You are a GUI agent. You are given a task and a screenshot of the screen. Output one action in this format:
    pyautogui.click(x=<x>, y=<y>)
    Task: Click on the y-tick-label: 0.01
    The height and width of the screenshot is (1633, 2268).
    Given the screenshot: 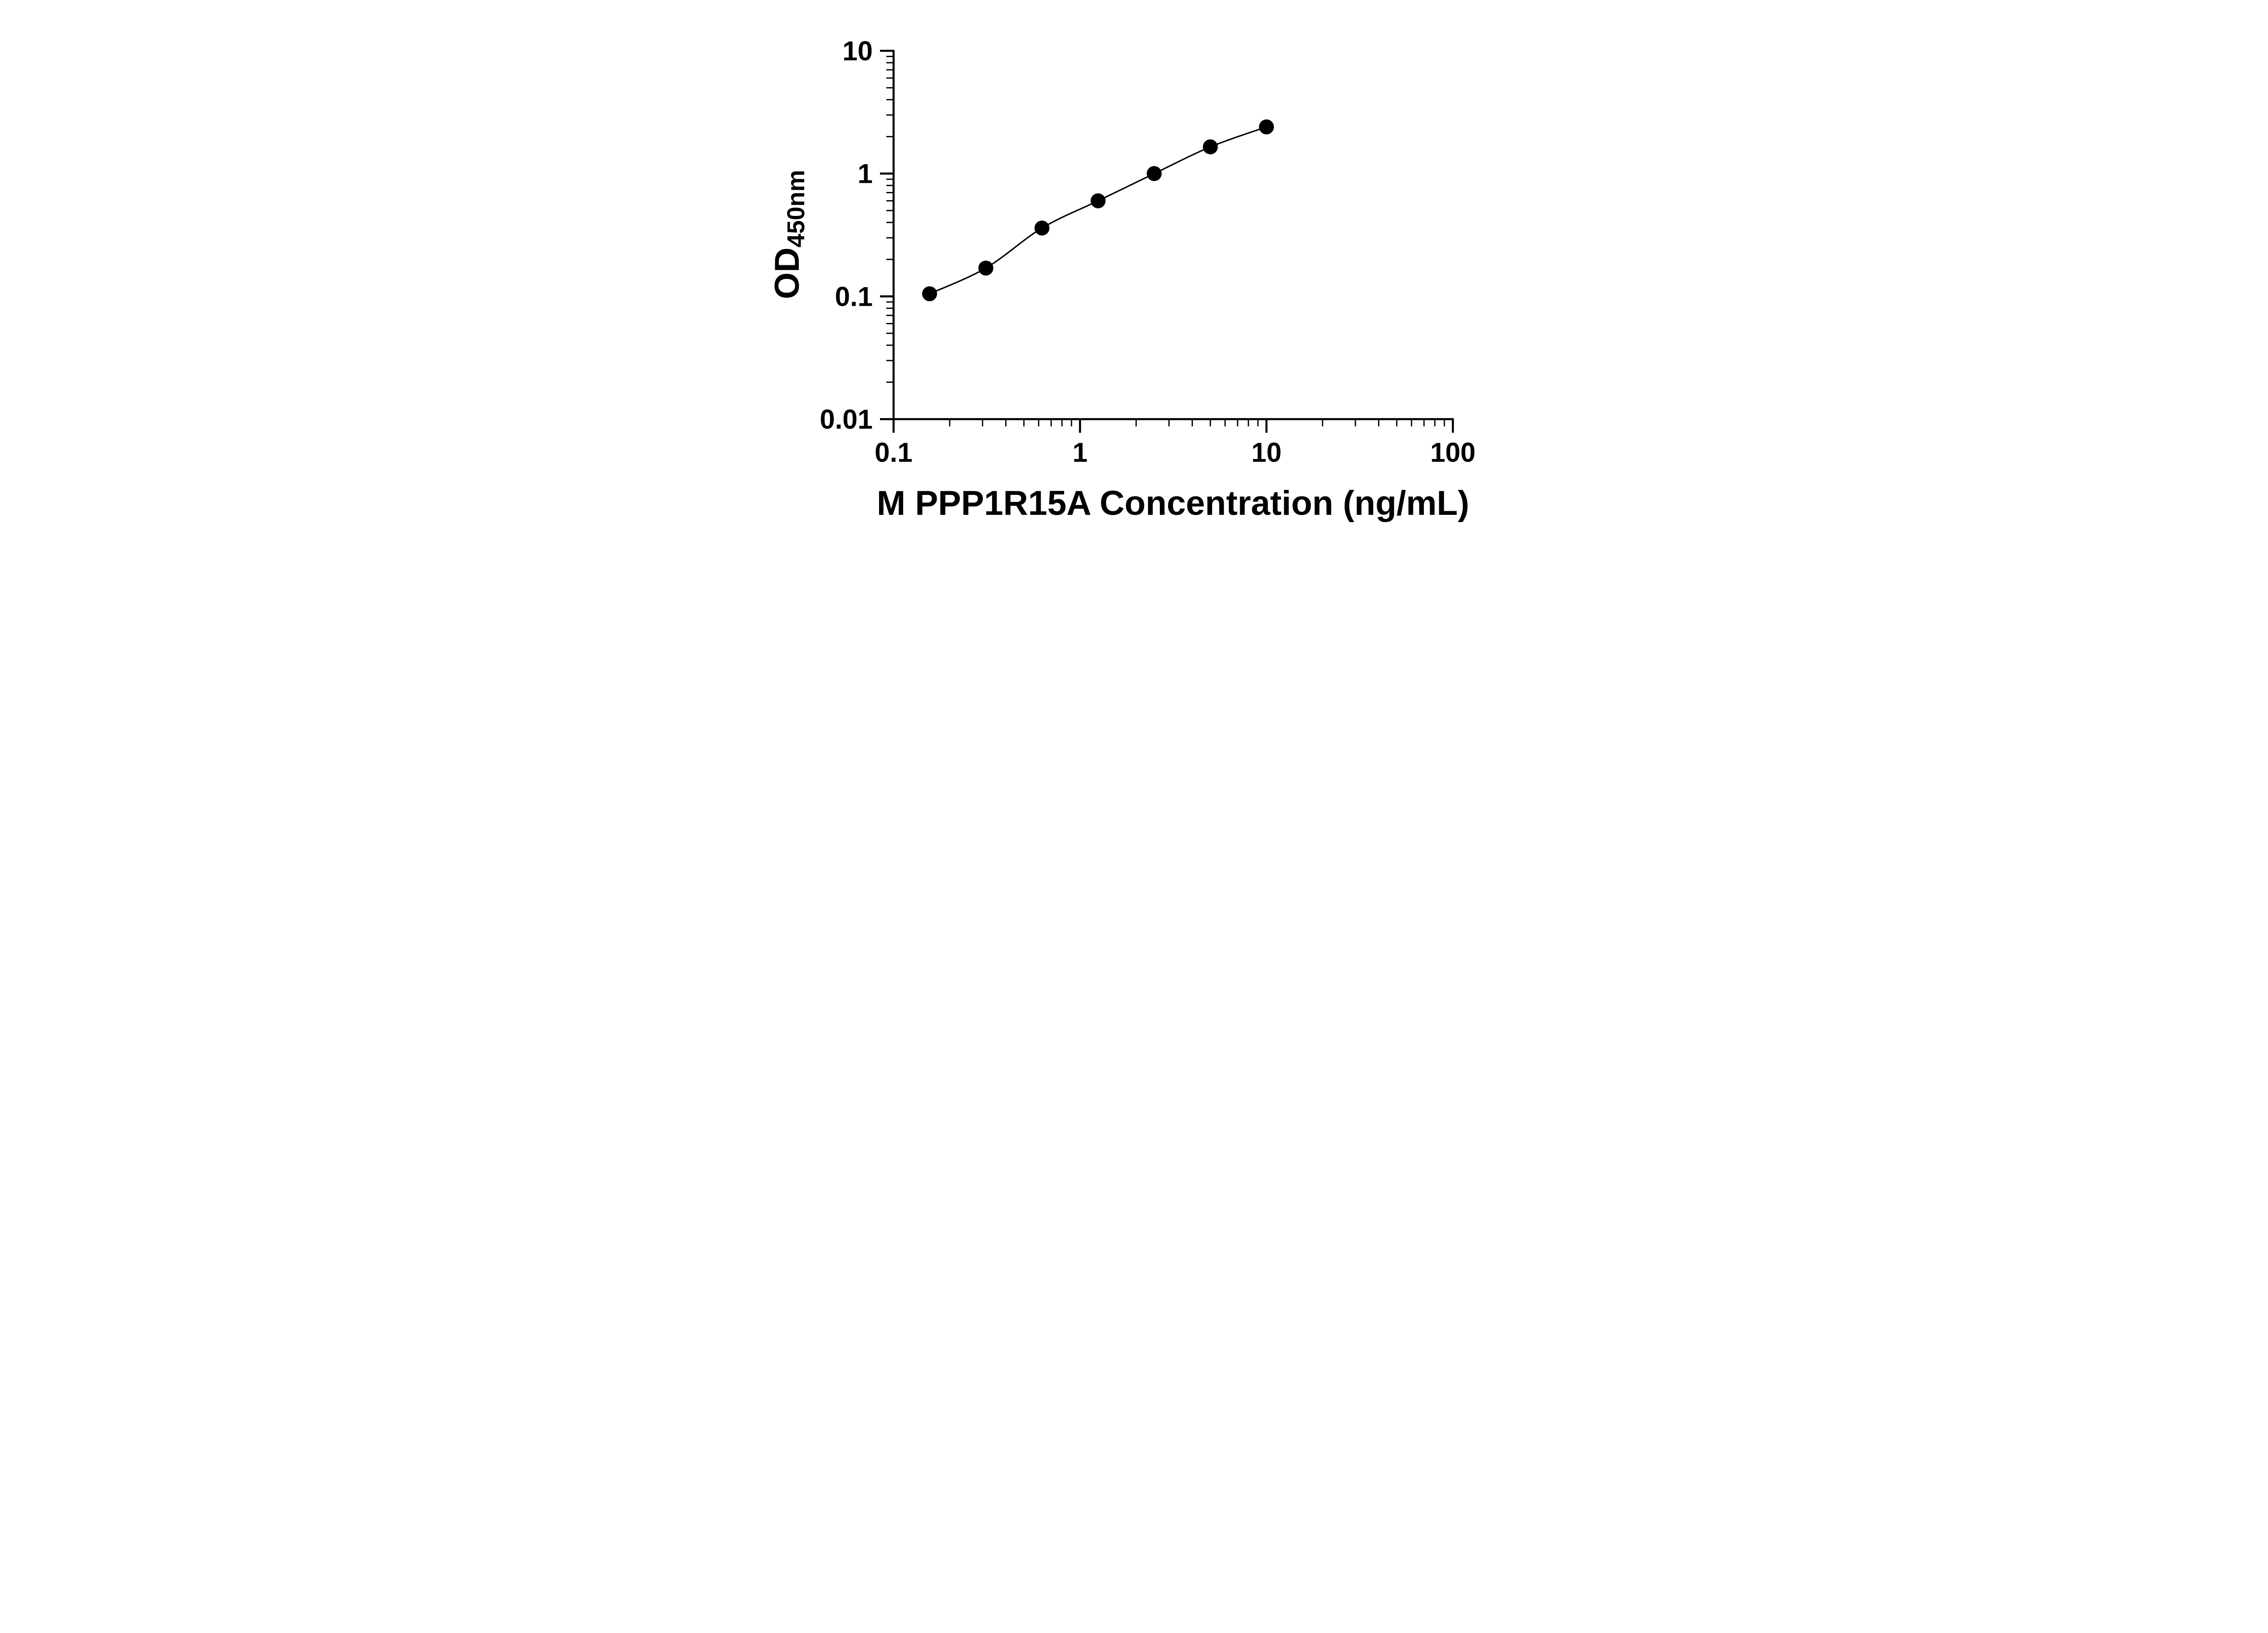 What is the action you would take?
    pyautogui.click(x=847, y=419)
    